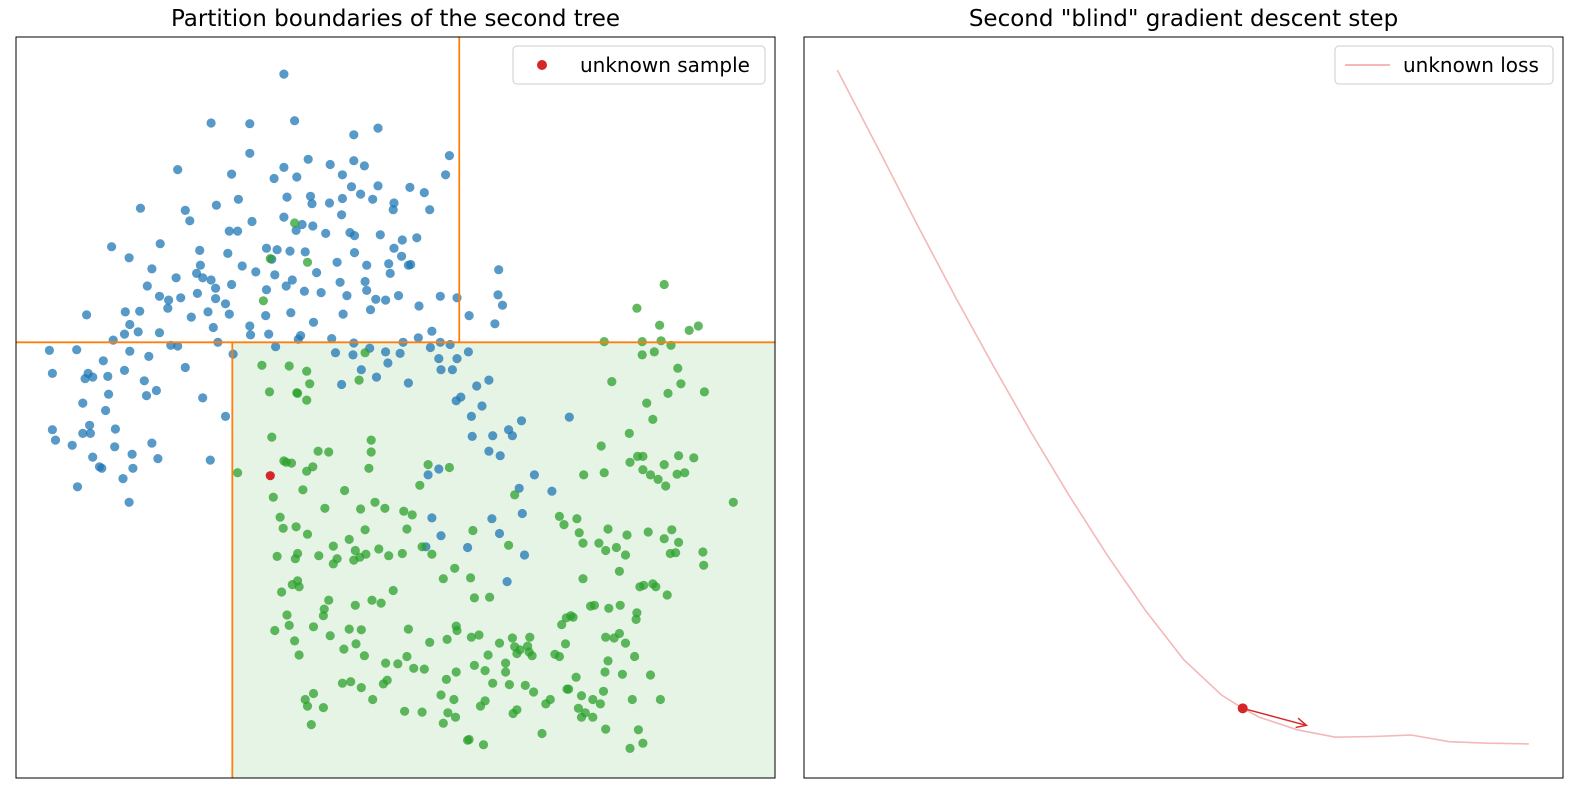  Describe the element at coordinates (1302, 723) in the screenshot. I see `gradient-step-arrow-head` at that location.